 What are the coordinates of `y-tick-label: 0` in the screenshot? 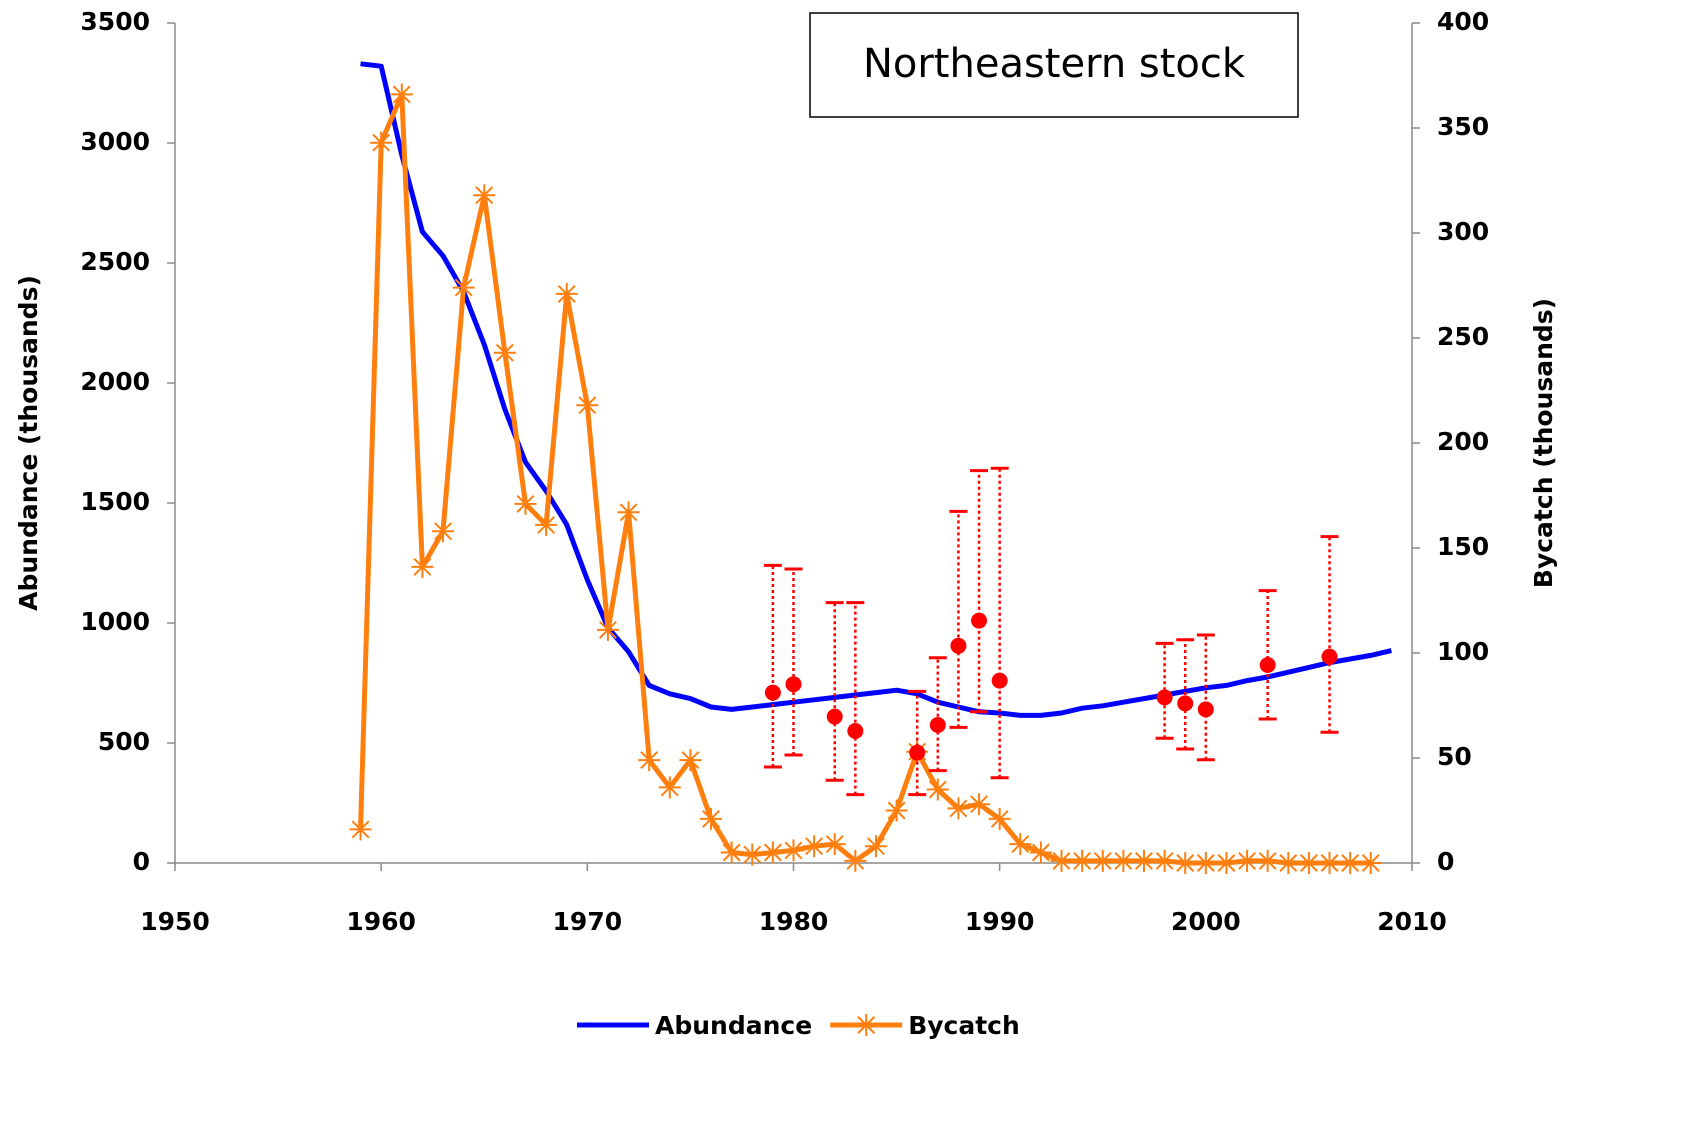 It's located at (141, 861).